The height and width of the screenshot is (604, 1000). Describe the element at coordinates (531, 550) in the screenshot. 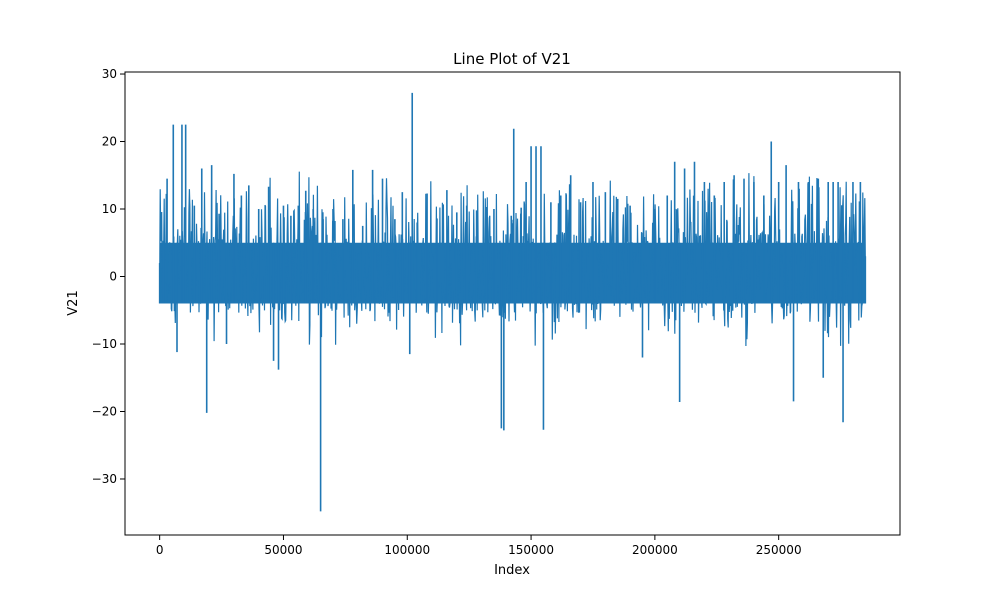

I see `x-tick-label: 150000` at that location.